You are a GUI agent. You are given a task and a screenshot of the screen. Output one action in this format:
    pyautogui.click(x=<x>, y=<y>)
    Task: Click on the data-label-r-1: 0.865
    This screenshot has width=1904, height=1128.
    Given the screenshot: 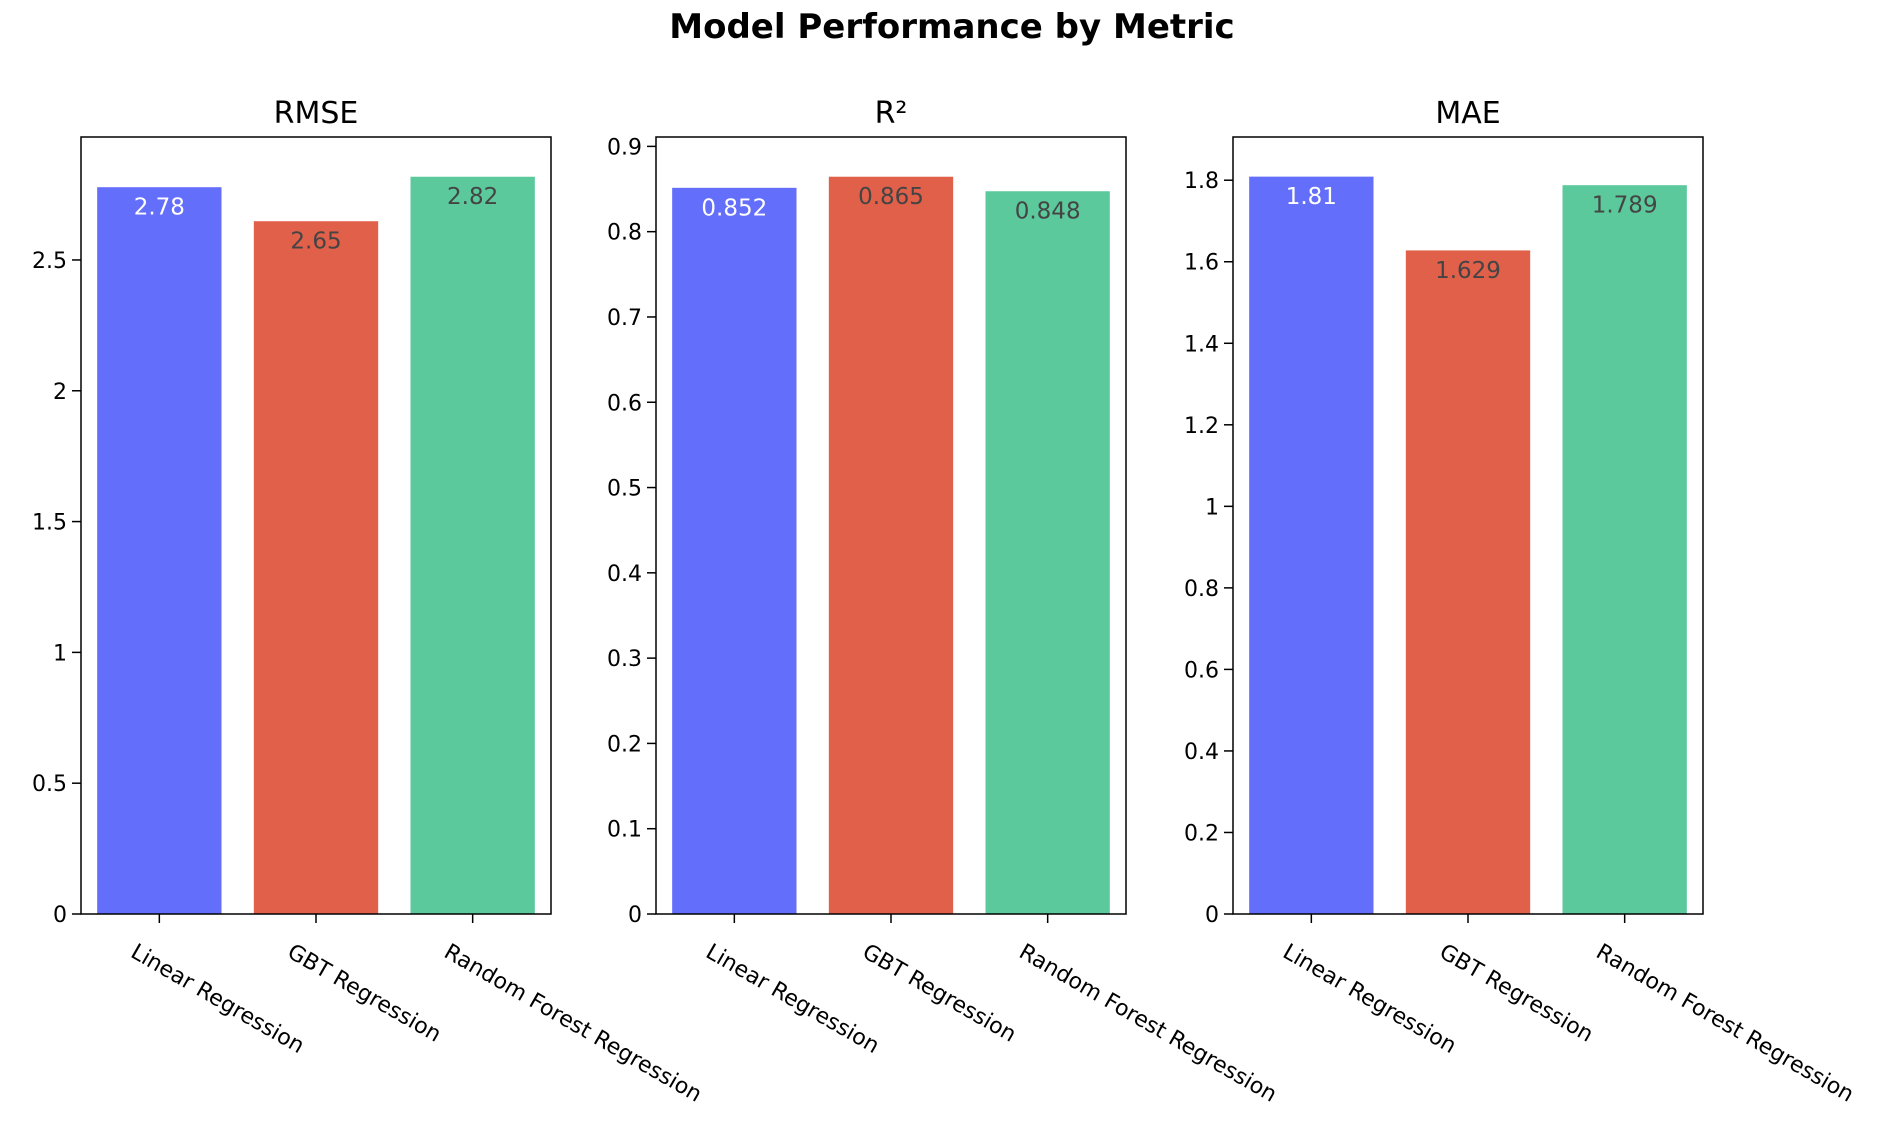 What is the action you would take?
    pyautogui.click(x=891, y=197)
    